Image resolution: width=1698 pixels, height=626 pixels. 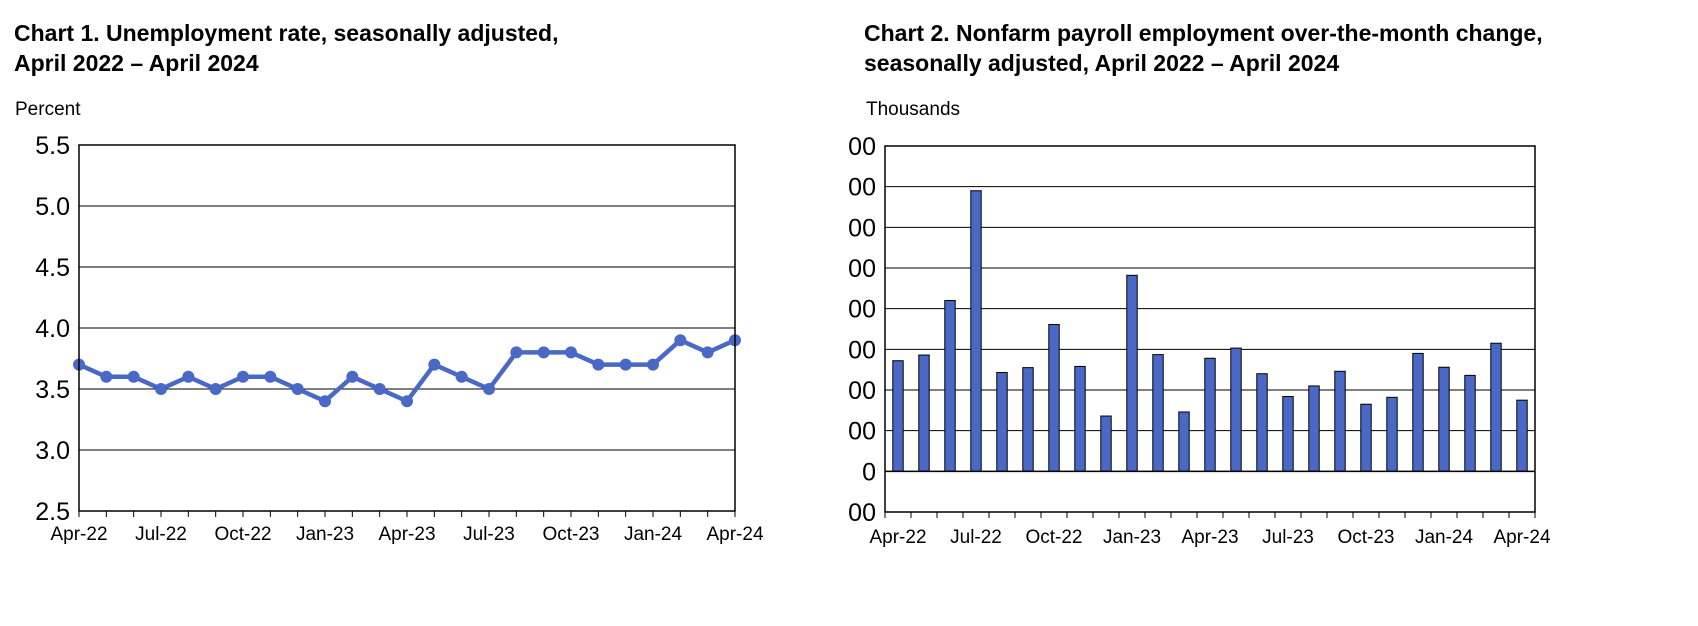 What do you see at coordinates (52, 207) in the screenshot?
I see `y-tick-label: 5.0` at bounding box center [52, 207].